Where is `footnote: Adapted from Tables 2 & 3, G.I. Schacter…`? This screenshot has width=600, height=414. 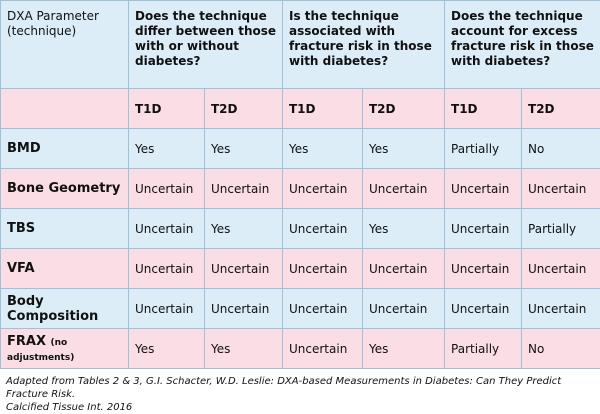
footnote: Adapted from Tables 2 & 3, G.I. Schacter… is located at coordinates (300, 391).